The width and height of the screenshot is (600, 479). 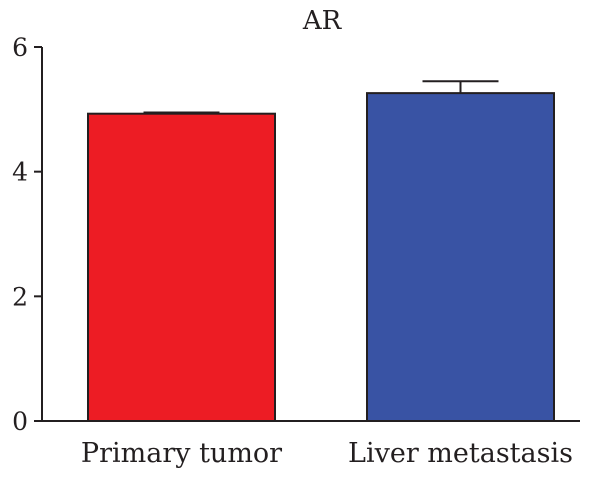 What do you see at coordinates (20, 296) in the screenshot?
I see `y-tick-label: 2` at bounding box center [20, 296].